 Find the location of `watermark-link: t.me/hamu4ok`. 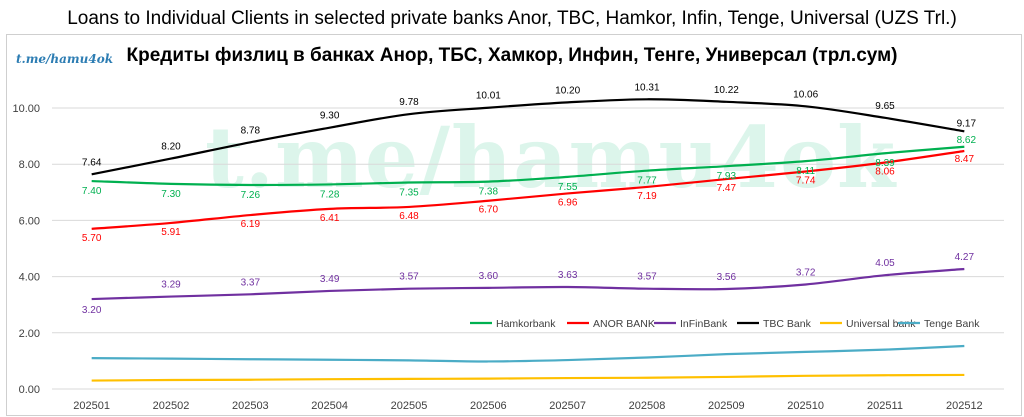

watermark-link: t.me/hamu4ok is located at coordinates (65, 59).